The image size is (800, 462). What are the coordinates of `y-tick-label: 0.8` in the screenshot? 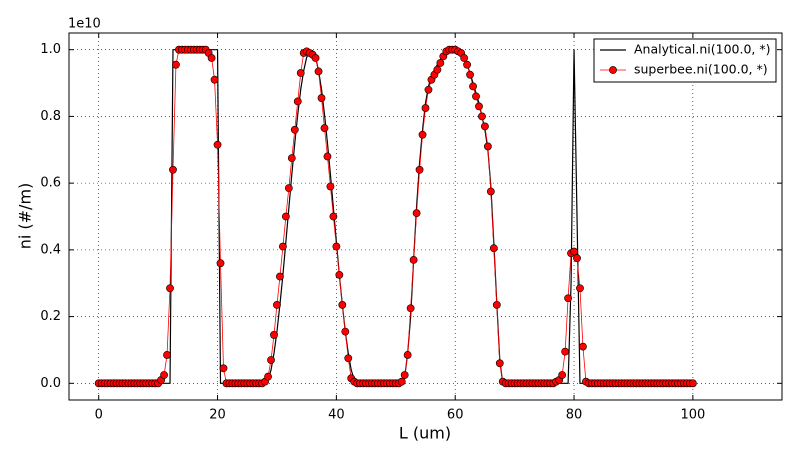 It's located at (50, 116).